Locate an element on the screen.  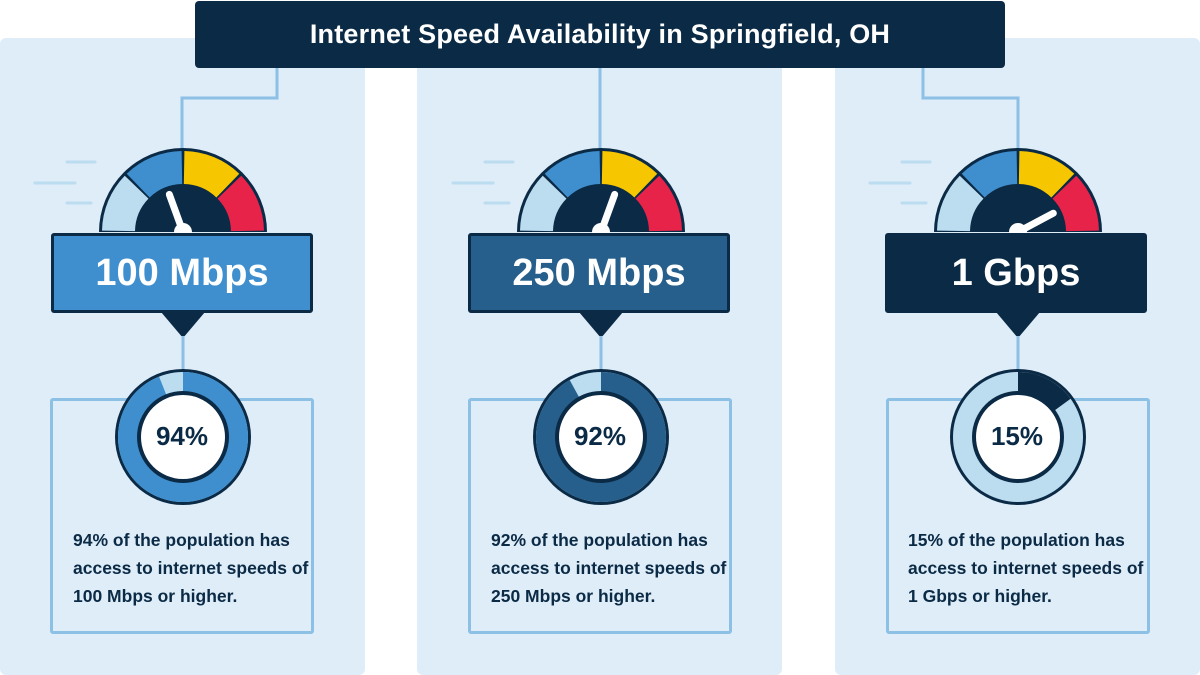
speed-label-250-mbps: 250 Mbps is located at coordinates (599, 273).